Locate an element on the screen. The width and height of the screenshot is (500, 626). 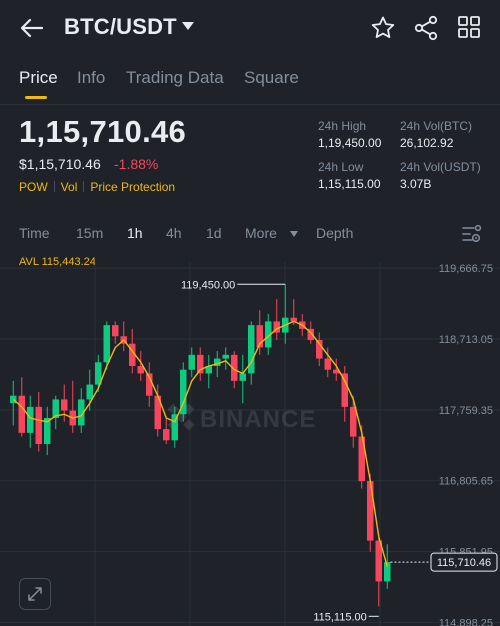
star-icon is located at coordinates (383, 28).